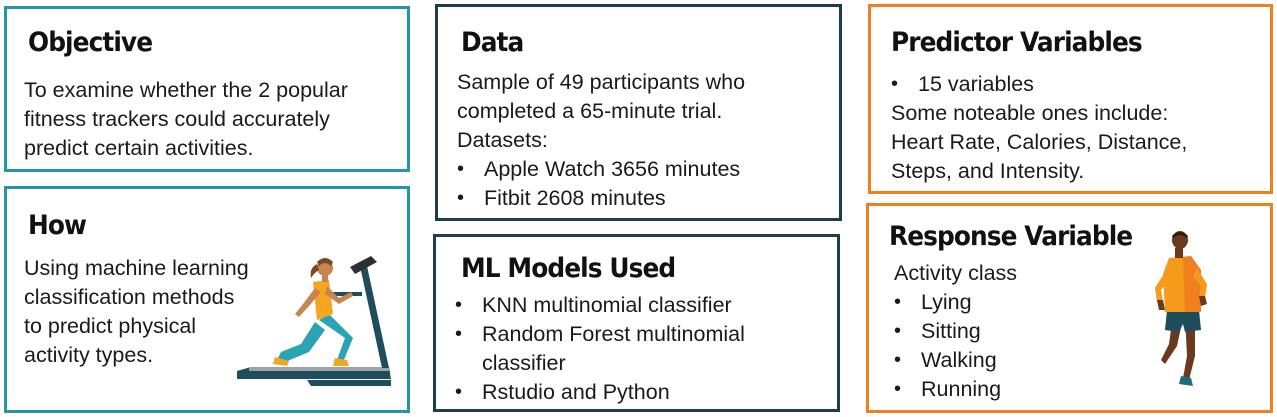 The height and width of the screenshot is (417, 1277). Describe the element at coordinates (136, 268) in the screenshot. I see `how-line: Using machine learning` at that location.